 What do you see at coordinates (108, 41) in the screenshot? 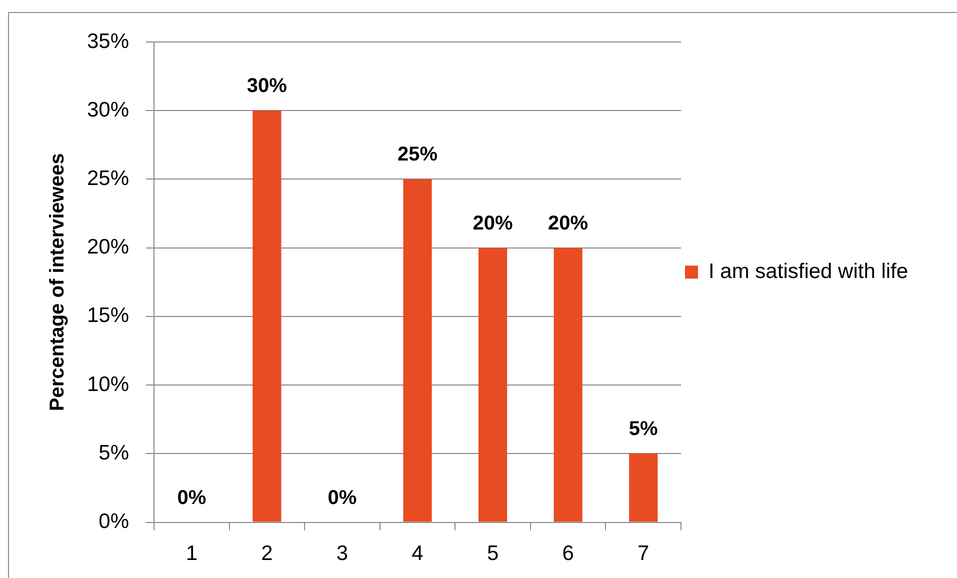
I see `y-tick-label: 35%` at bounding box center [108, 41].